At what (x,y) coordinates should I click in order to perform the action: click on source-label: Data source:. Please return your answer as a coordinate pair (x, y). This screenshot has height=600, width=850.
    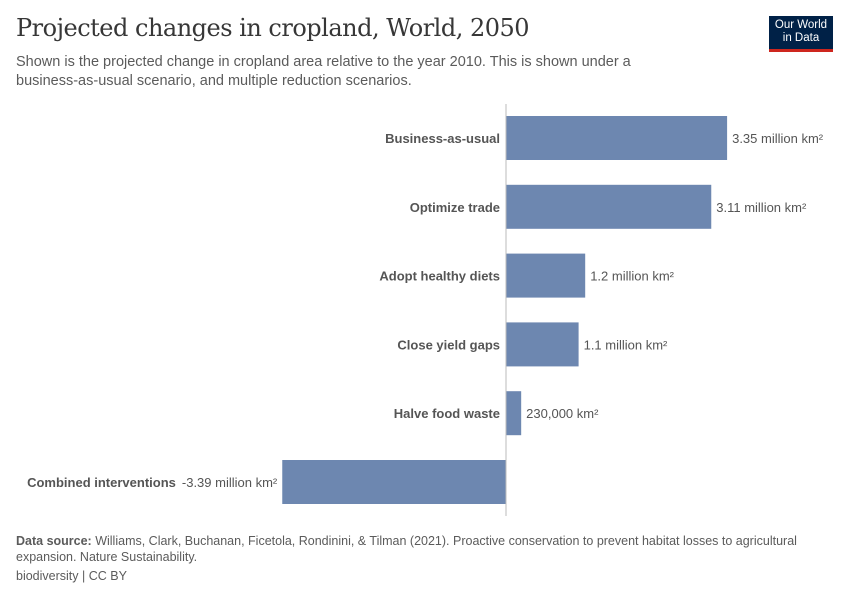
    Looking at the image, I should click on (54, 541).